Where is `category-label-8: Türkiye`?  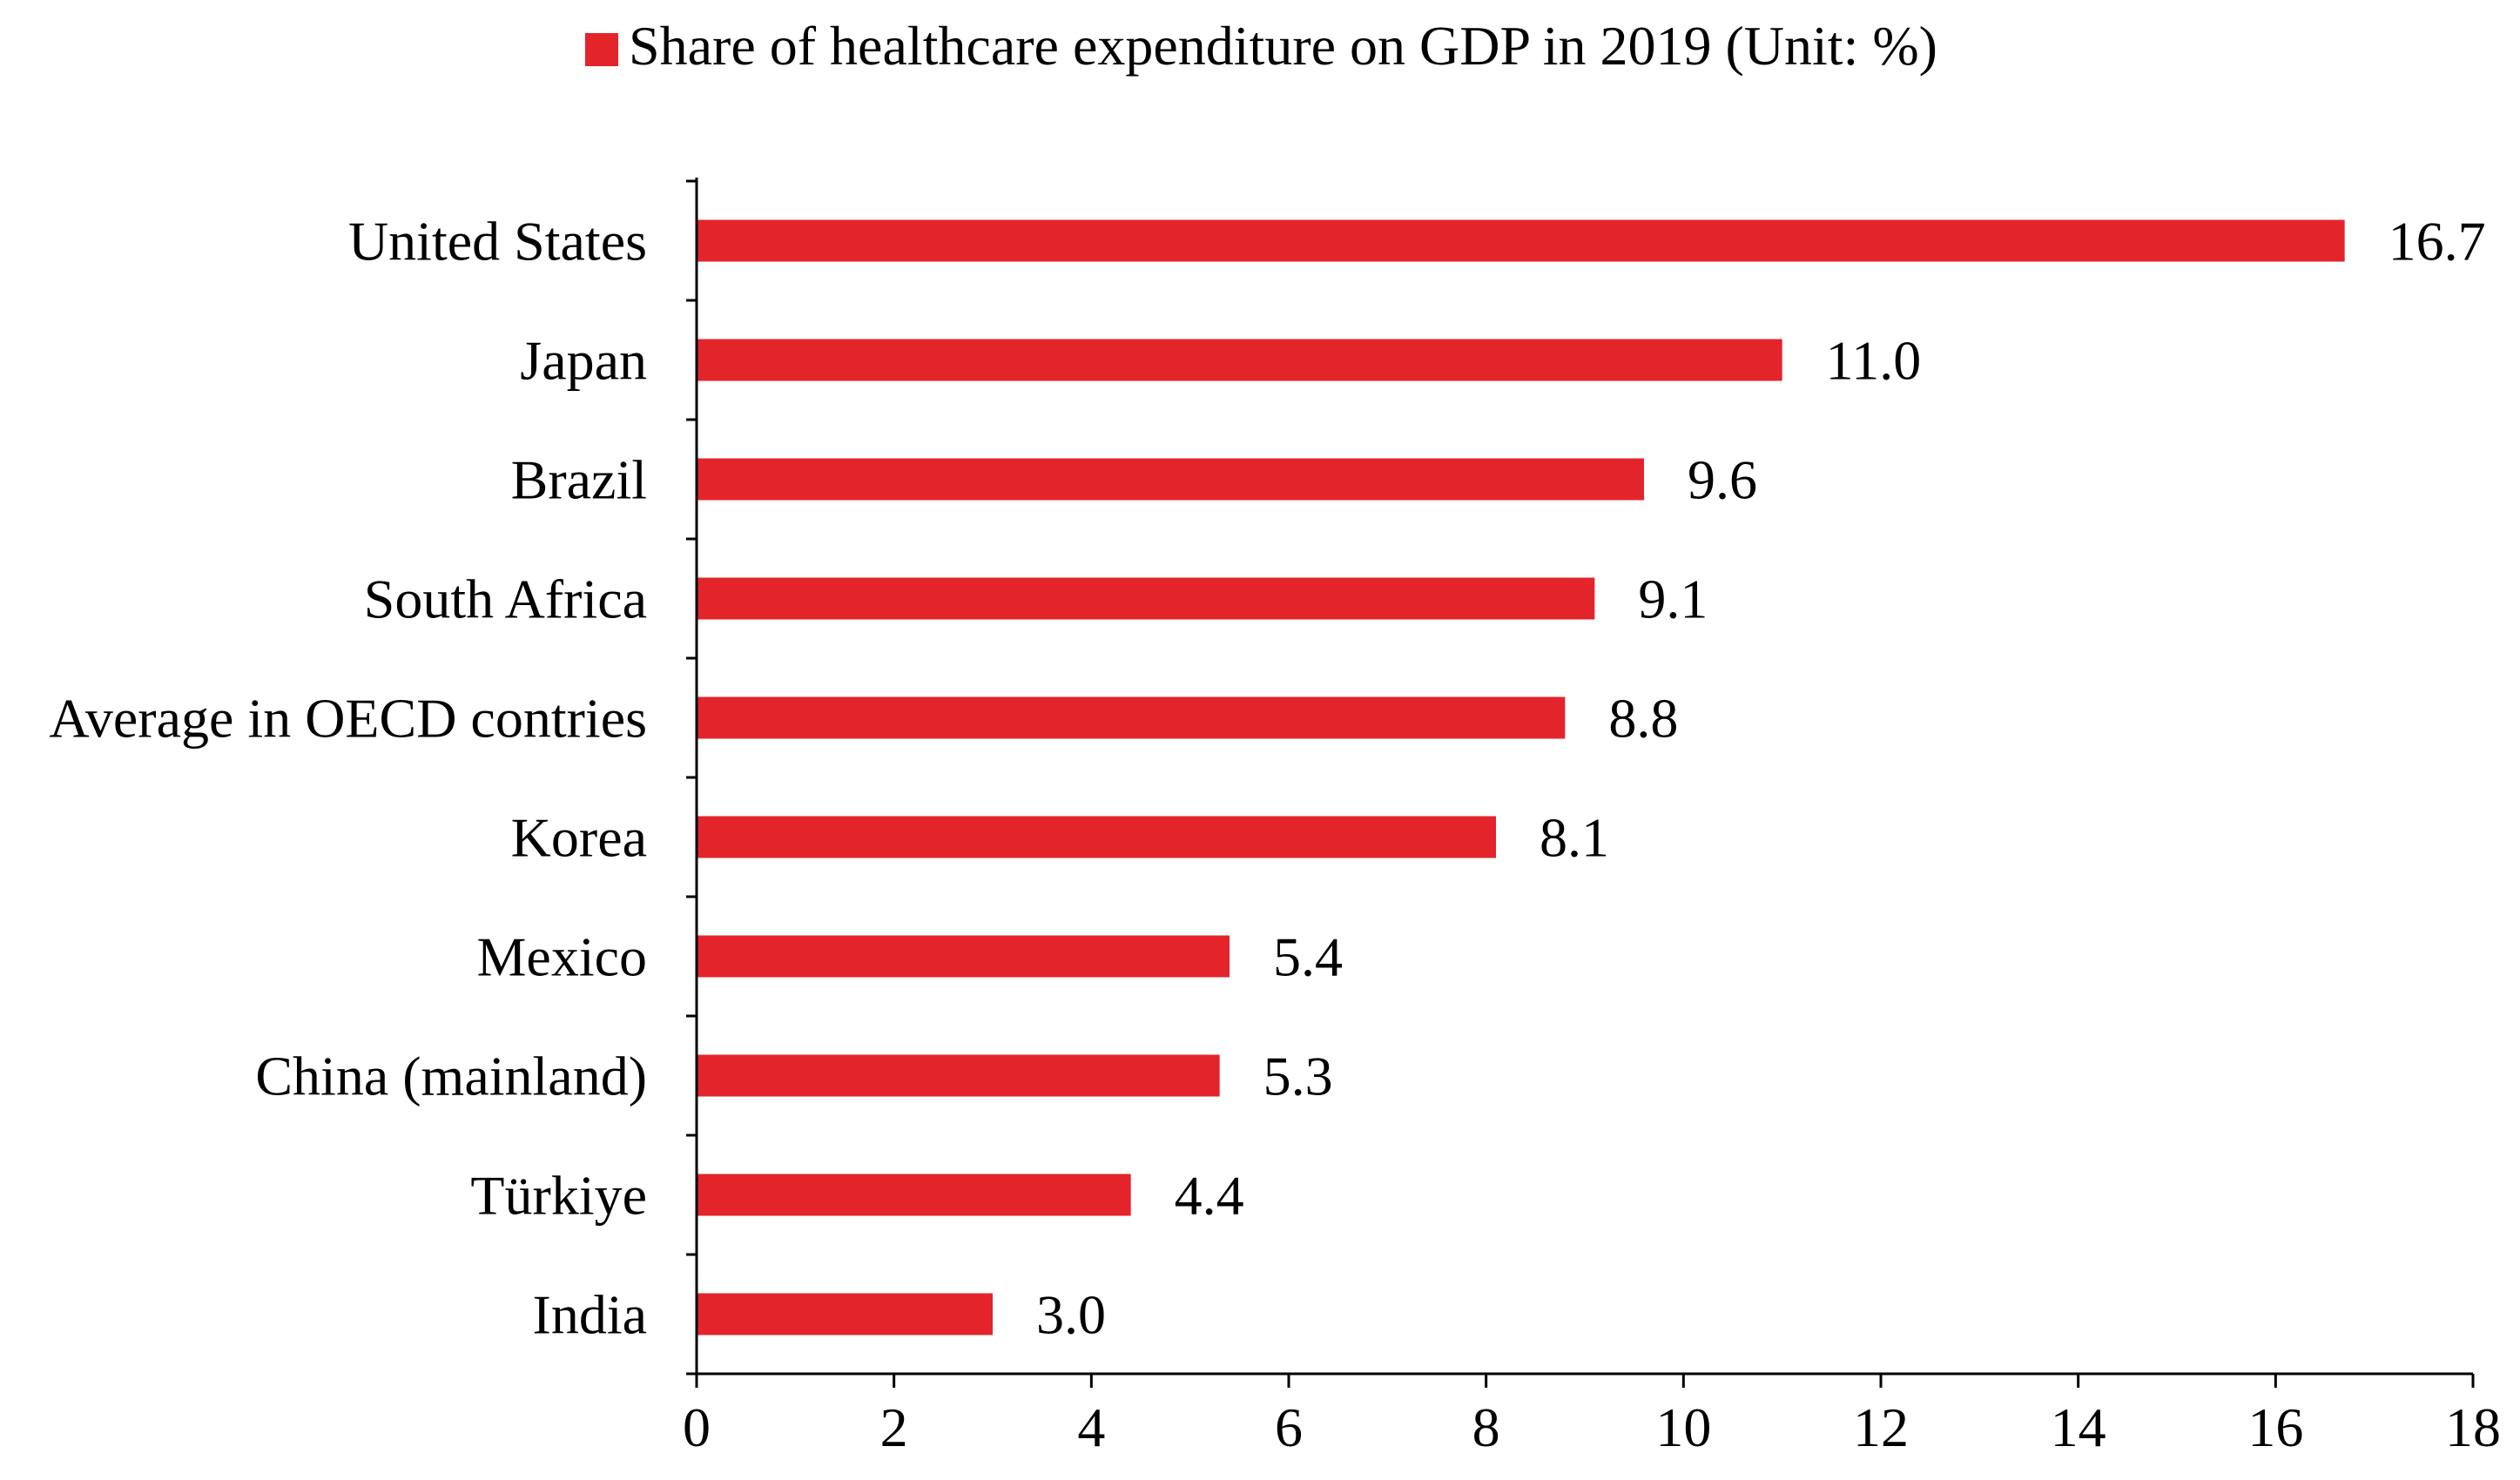
category-label-8: Türkiye is located at coordinates (558, 1196).